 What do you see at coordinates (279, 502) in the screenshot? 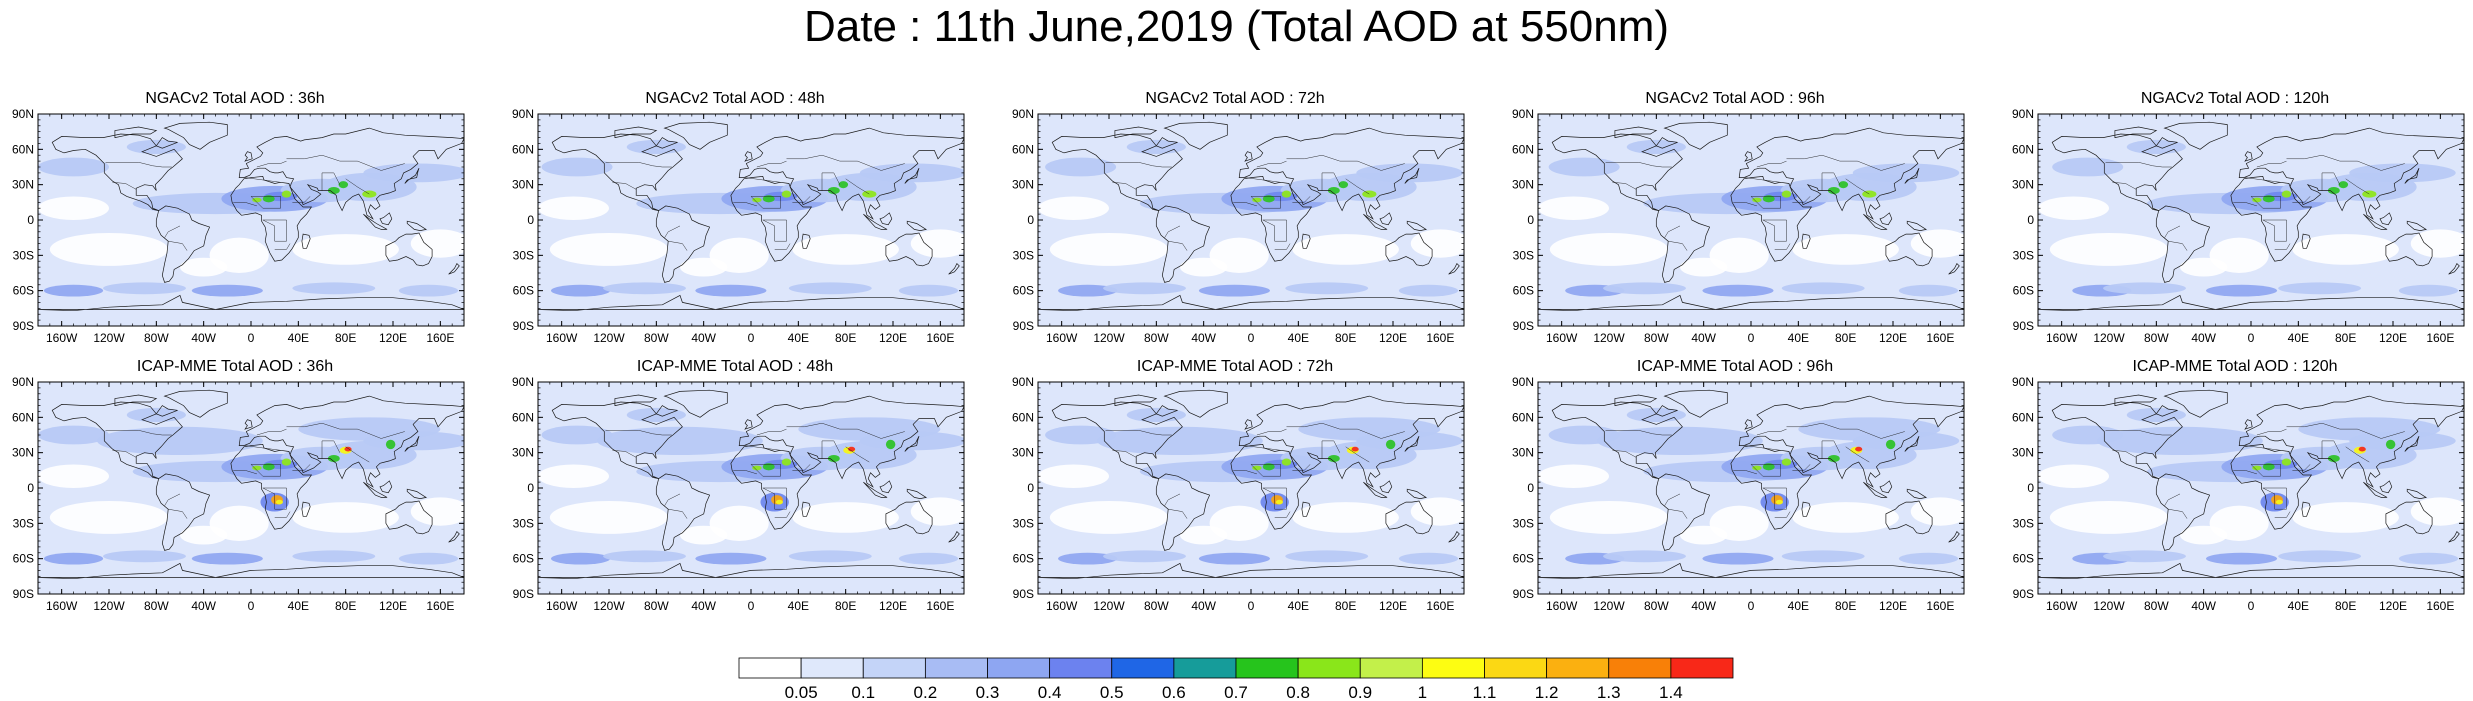
I see `aod-plume-yellow` at bounding box center [279, 502].